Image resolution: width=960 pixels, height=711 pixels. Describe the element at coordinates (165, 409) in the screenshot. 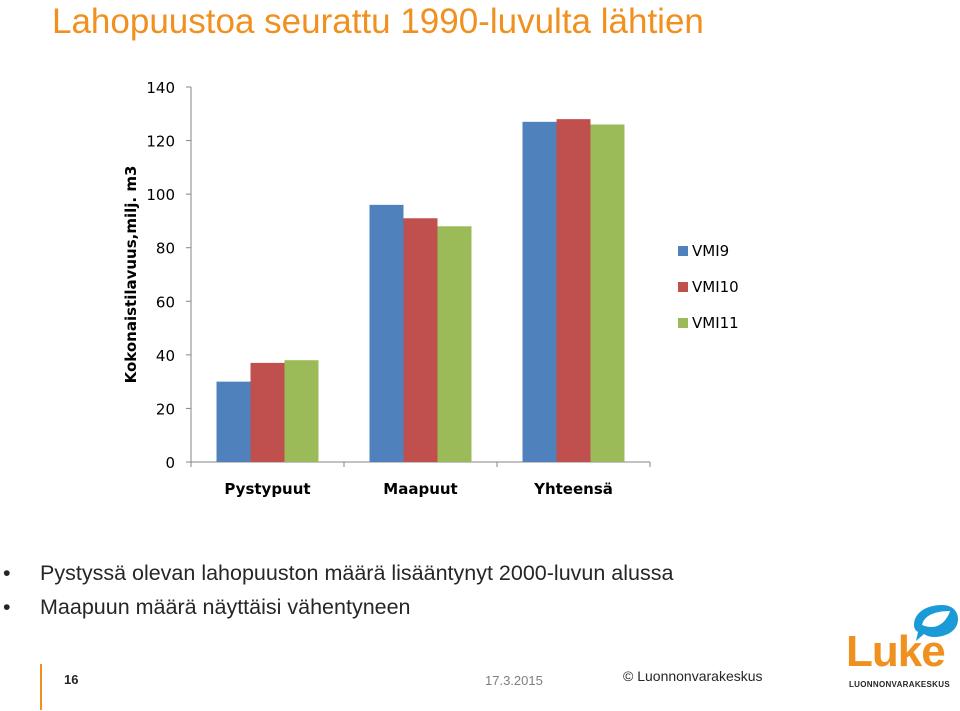

I see `y-tick-label: 20` at that location.